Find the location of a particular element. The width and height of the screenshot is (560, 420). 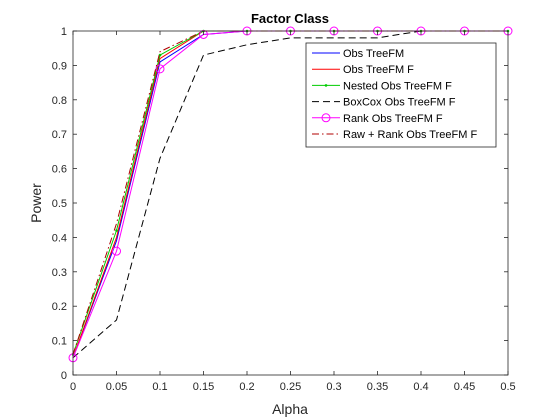

x-tick-label: 0.1 is located at coordinates (159, 387).